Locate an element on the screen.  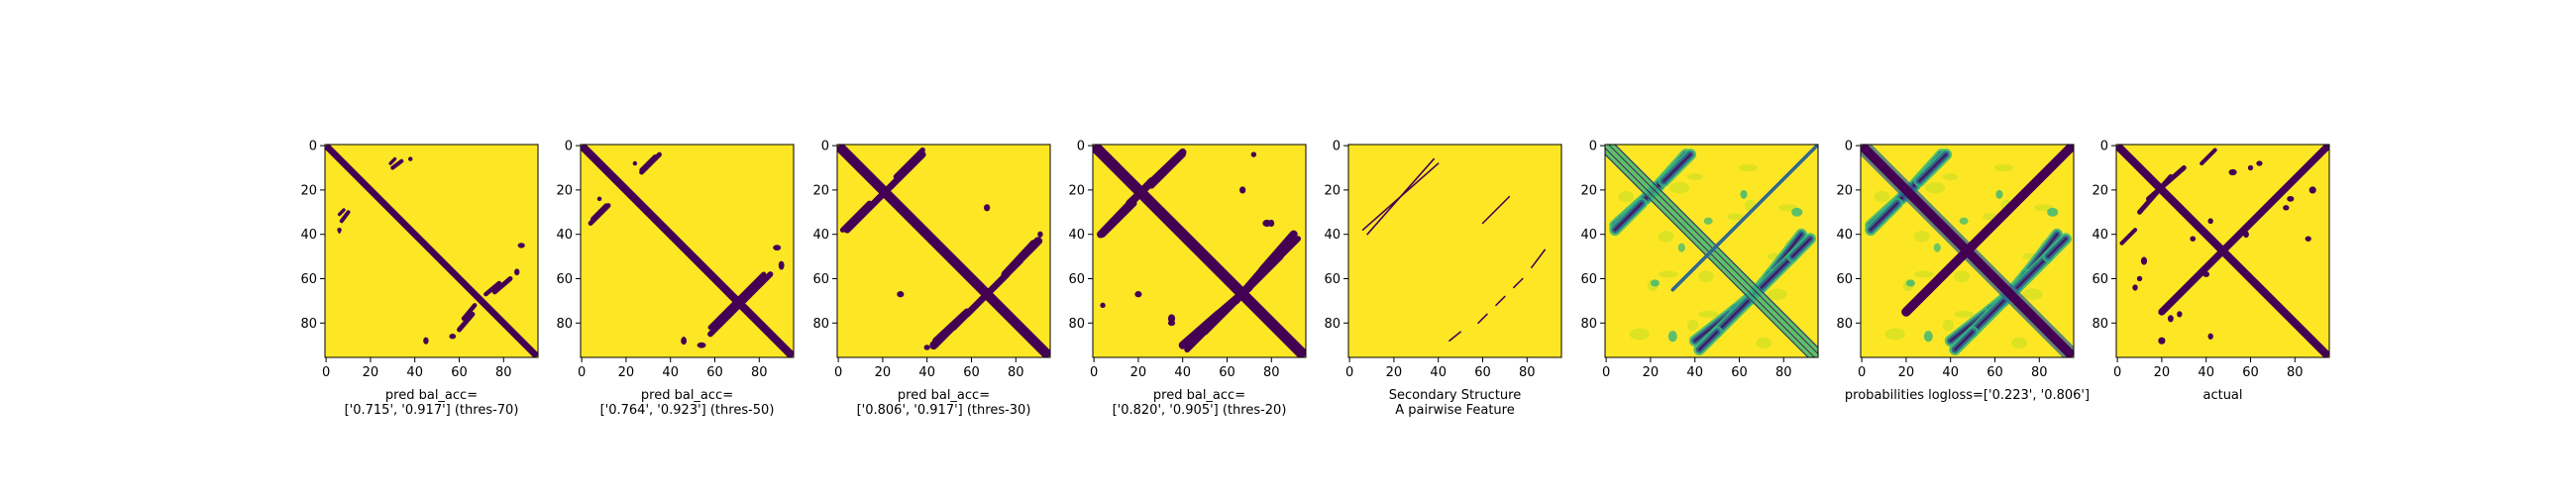
y-tick-label: 60 is located at coordinates (1588, 279).